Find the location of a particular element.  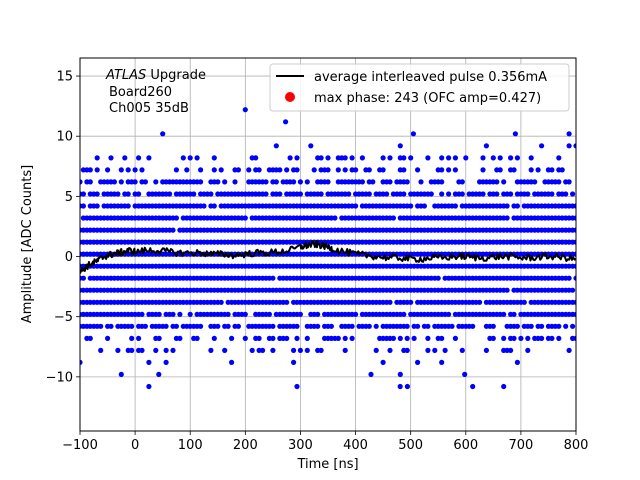

x-tick-label: 600 is located at coordinates (465, 445).